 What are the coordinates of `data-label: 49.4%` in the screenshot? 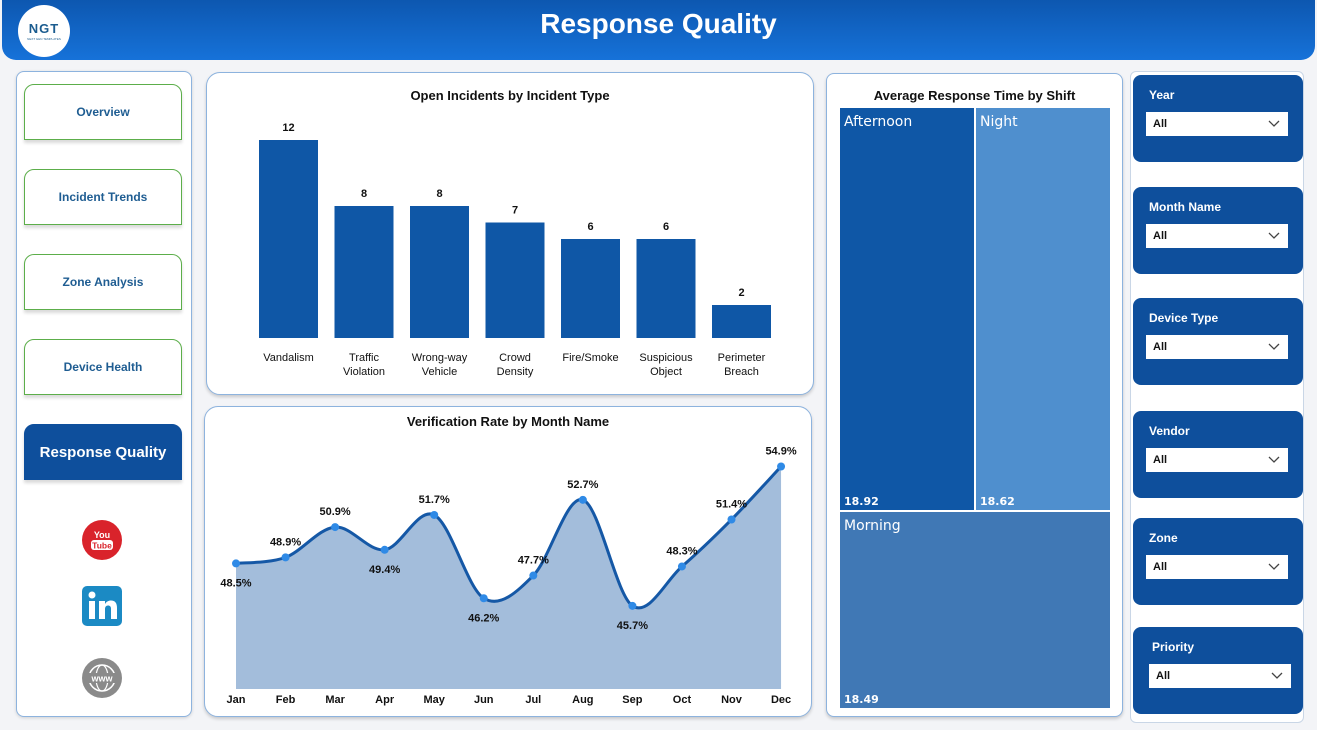 It's located at (384, 570).